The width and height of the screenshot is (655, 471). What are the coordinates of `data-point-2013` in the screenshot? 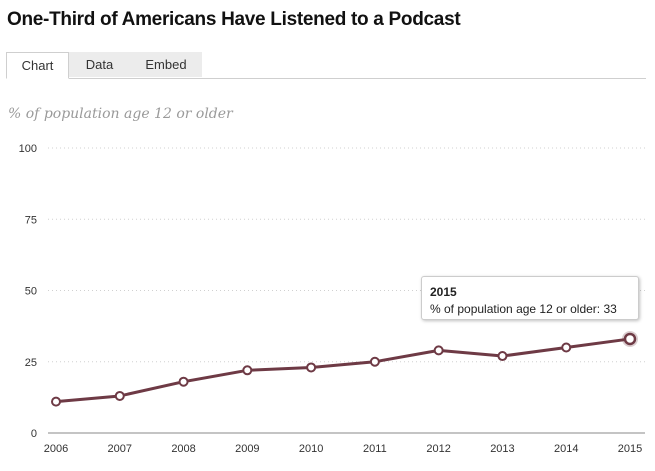 It's located at (502, 356).